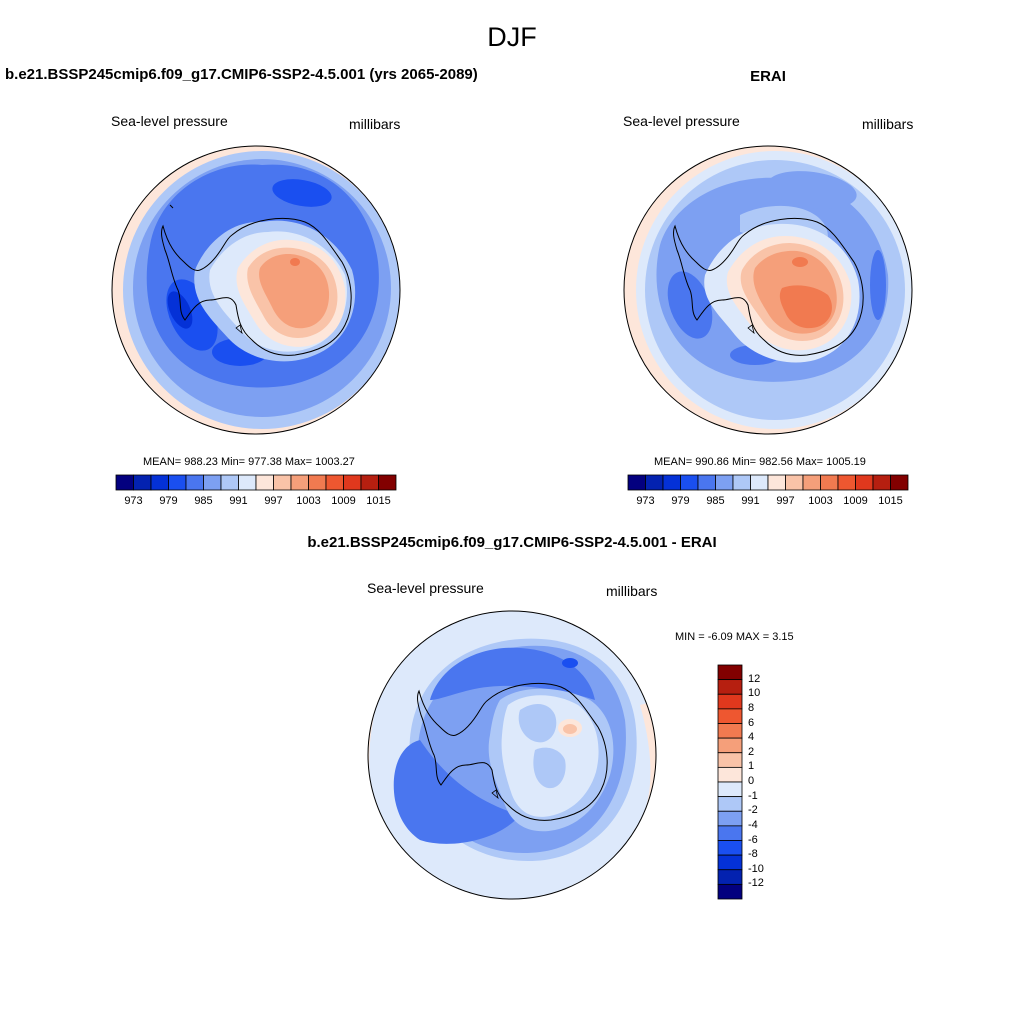 The width and height of the screenshot is (1024, 1024). What do you see at coordinates (753, 839) in the screenshot?
I see `diff-colorbar-tick-label: -6` at bounding box center [753, 839].